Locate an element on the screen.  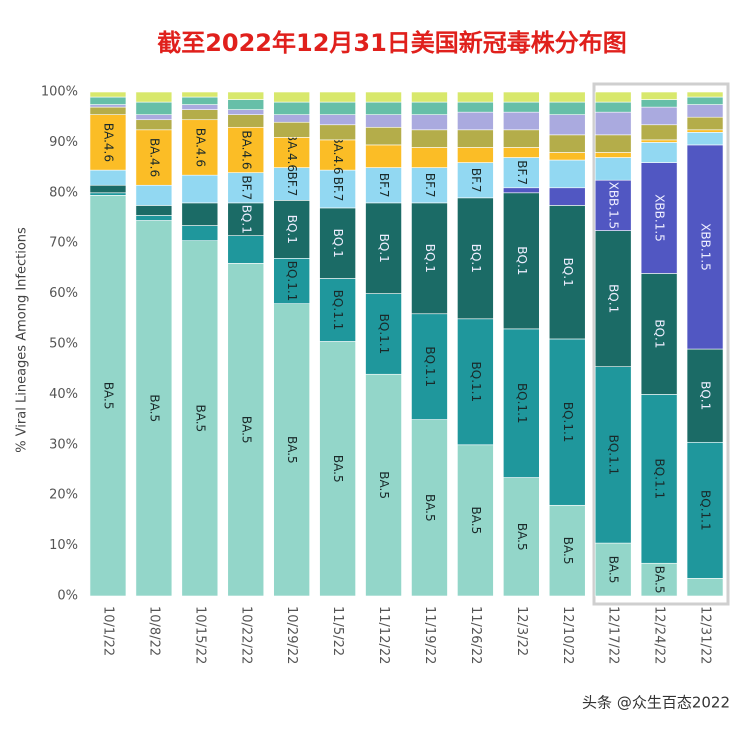
x-tick-label: 12/24/22 is located at coordinates (659, 635).